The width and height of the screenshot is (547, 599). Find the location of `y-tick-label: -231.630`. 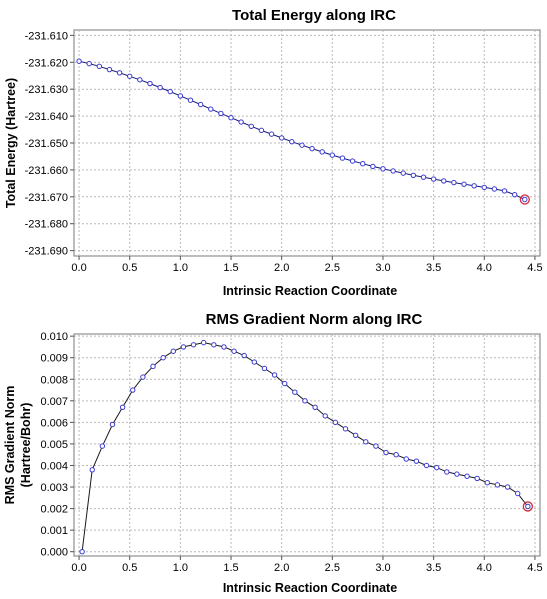

y-tick-label: -231.630 is located at coordinates (46, 90).